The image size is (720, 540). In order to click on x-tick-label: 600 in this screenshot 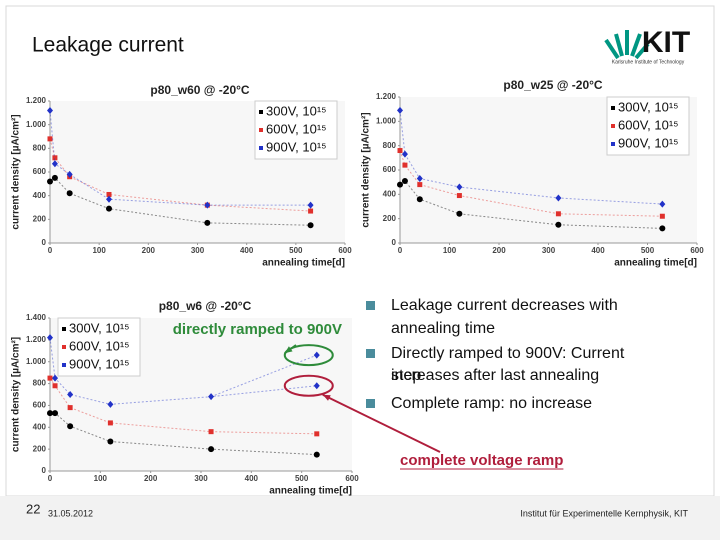, I will do `click(345, 250)`.